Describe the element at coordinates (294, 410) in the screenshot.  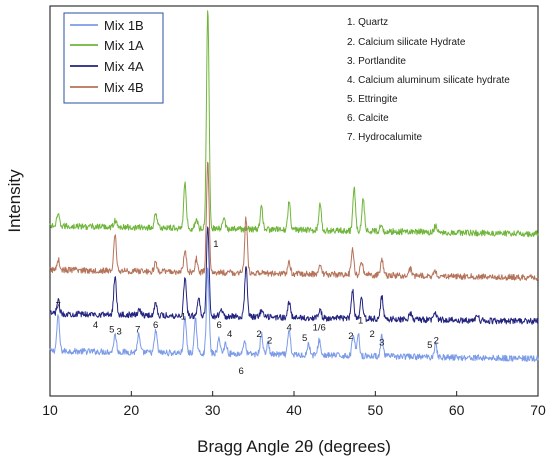
I see `x-tick-label: 40` at that location.